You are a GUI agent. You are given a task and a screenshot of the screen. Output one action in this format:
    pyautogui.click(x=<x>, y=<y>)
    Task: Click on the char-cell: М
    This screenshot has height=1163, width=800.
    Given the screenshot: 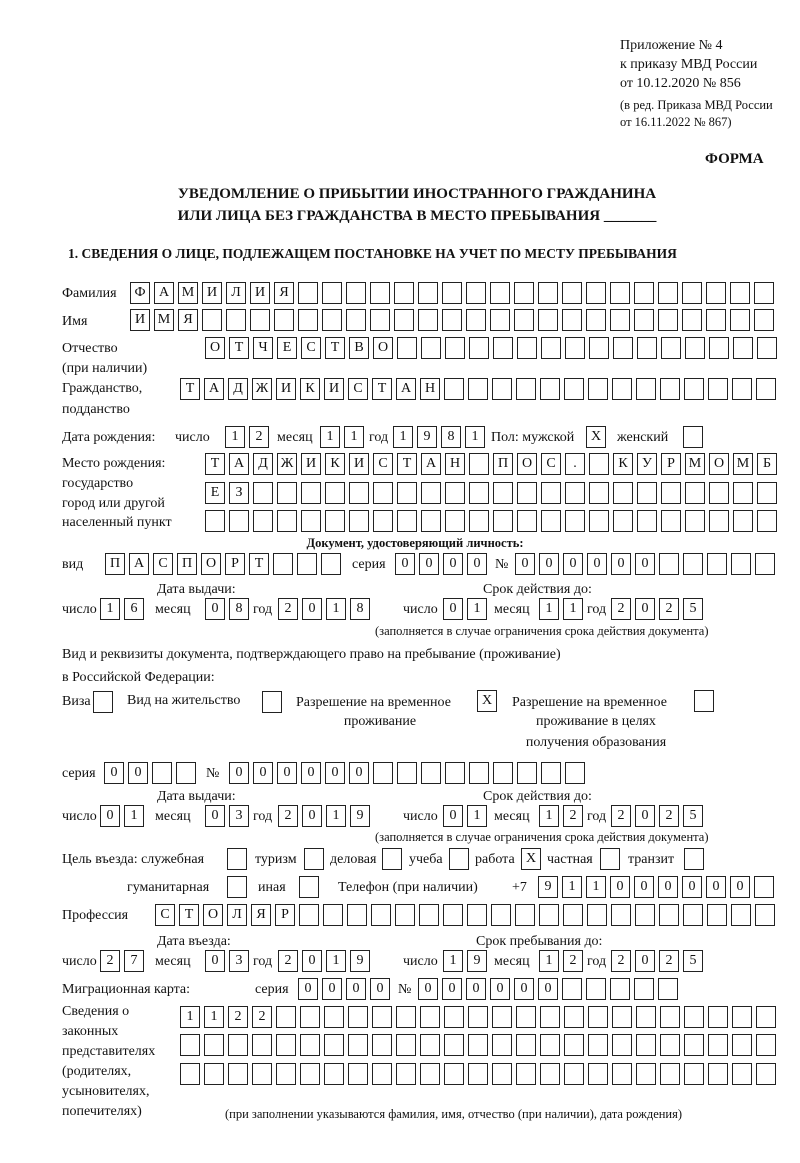 What is the action you would take?
    pyautogui.click(x=164, y=320)
    